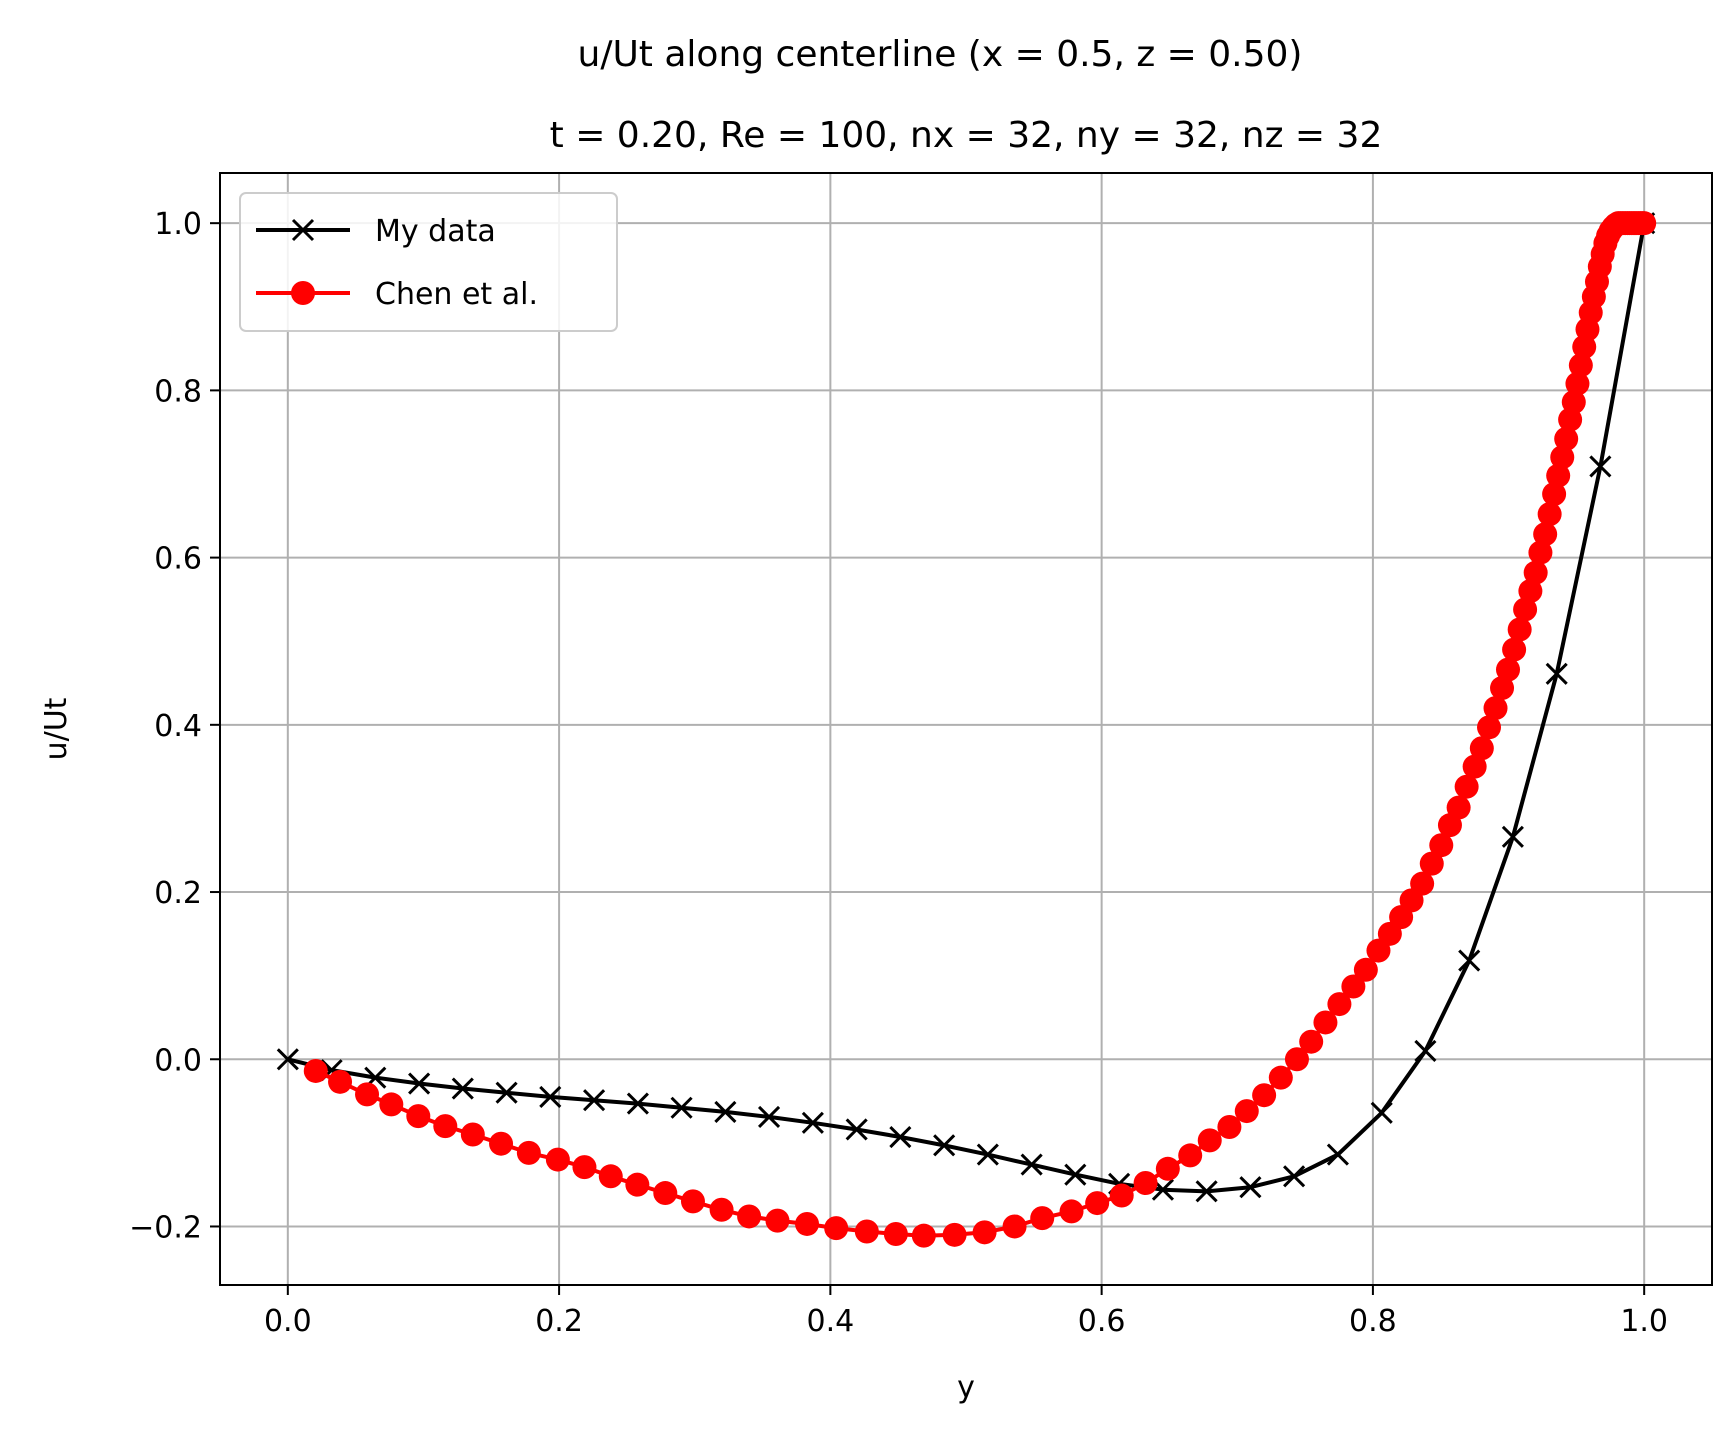 Image resolution: width=1736 pixels, height=1447 pixels. Describe the element at coordinates (1644, 1321) in the screenshot. I see `x-tick-label: 1.0` at that location.